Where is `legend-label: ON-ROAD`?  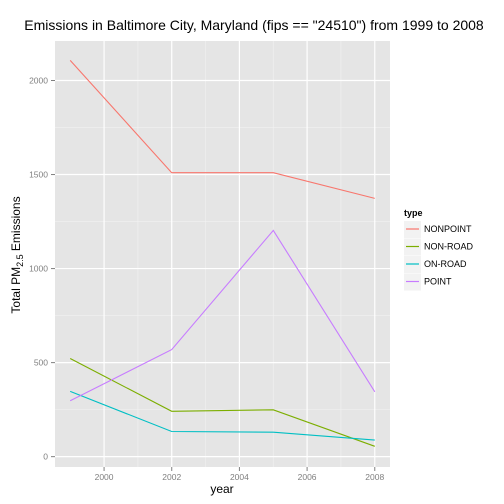 legend-label: ON-ROAD is located at coordinates (445, 264).